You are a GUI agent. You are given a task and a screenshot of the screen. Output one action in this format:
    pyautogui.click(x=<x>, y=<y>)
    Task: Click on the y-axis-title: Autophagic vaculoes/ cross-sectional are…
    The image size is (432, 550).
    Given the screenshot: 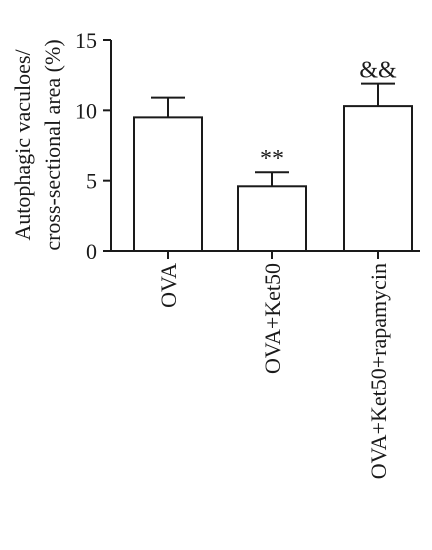 What is the action you would take?
    pyautogui.click(x=37, y=144)
    